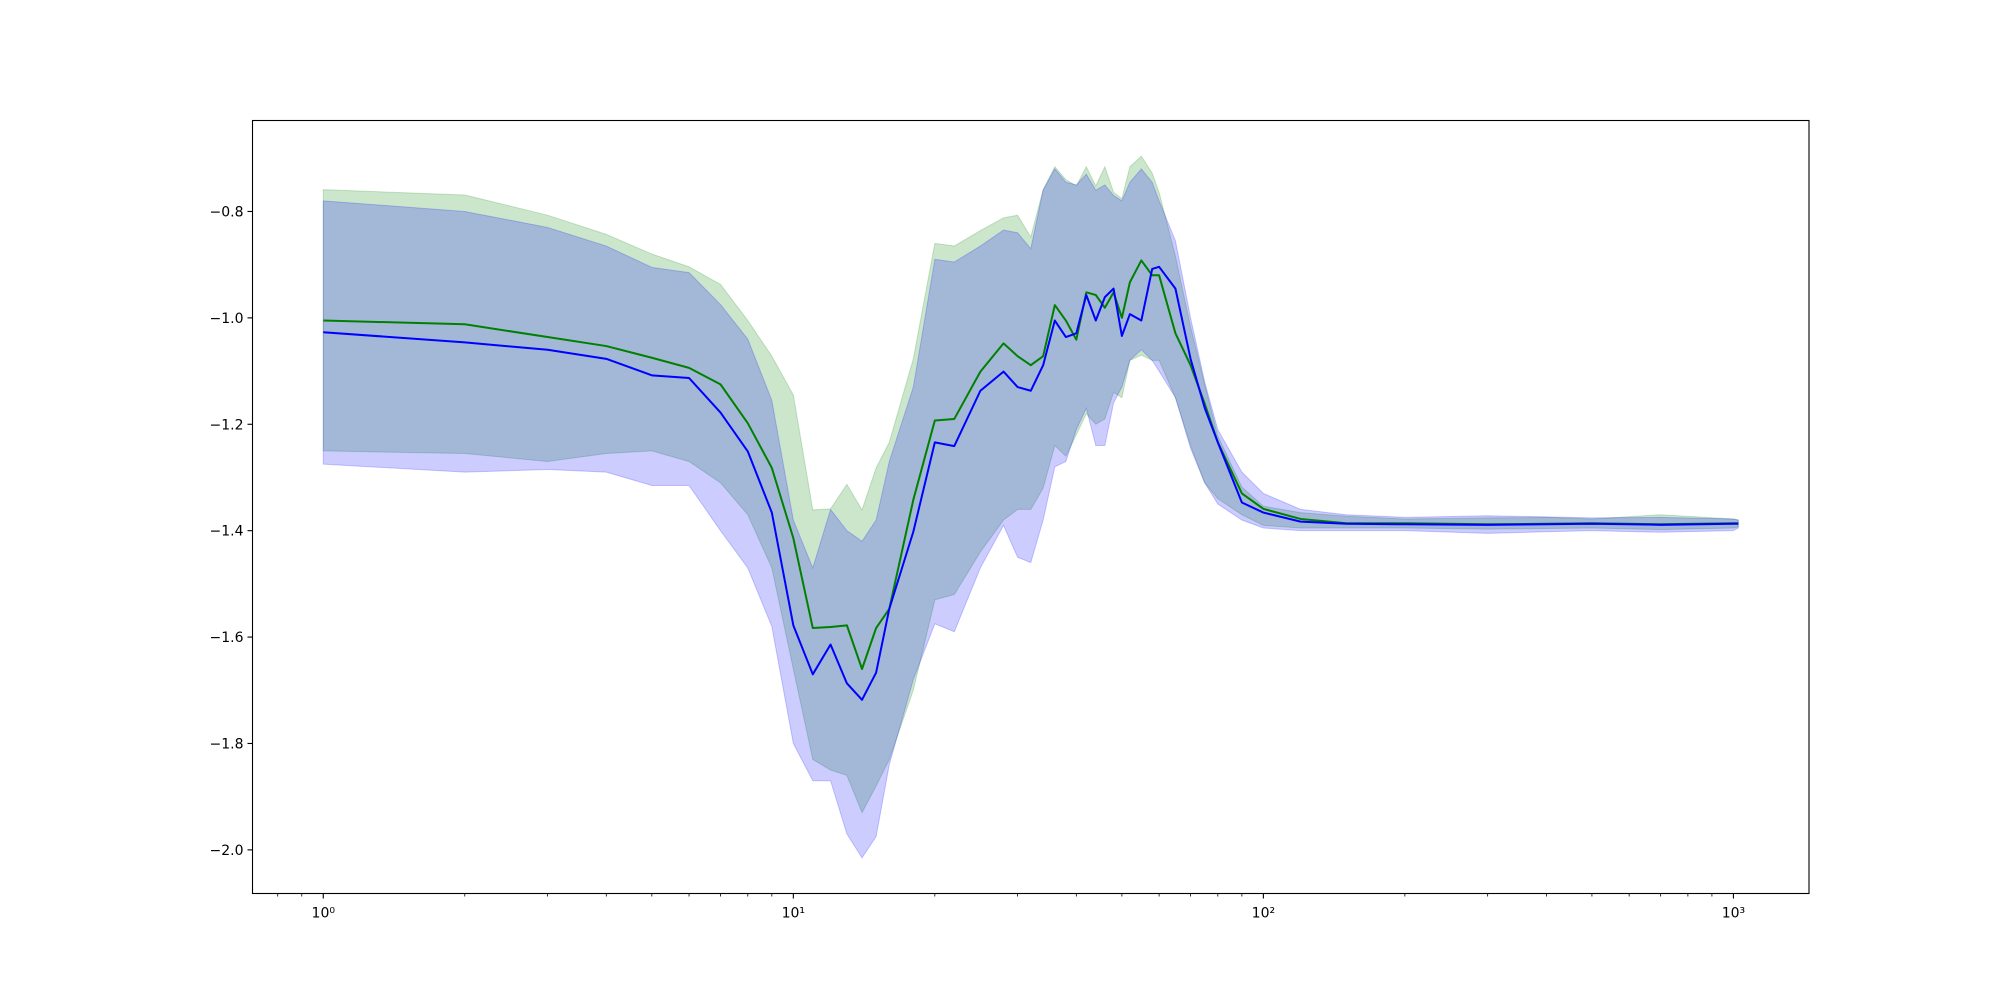 This screenshot has width=2000, height=1000. Describe the element at coordinates (227, 638) in the screenshot. I see `y-tick-label: −1.6` at that location.